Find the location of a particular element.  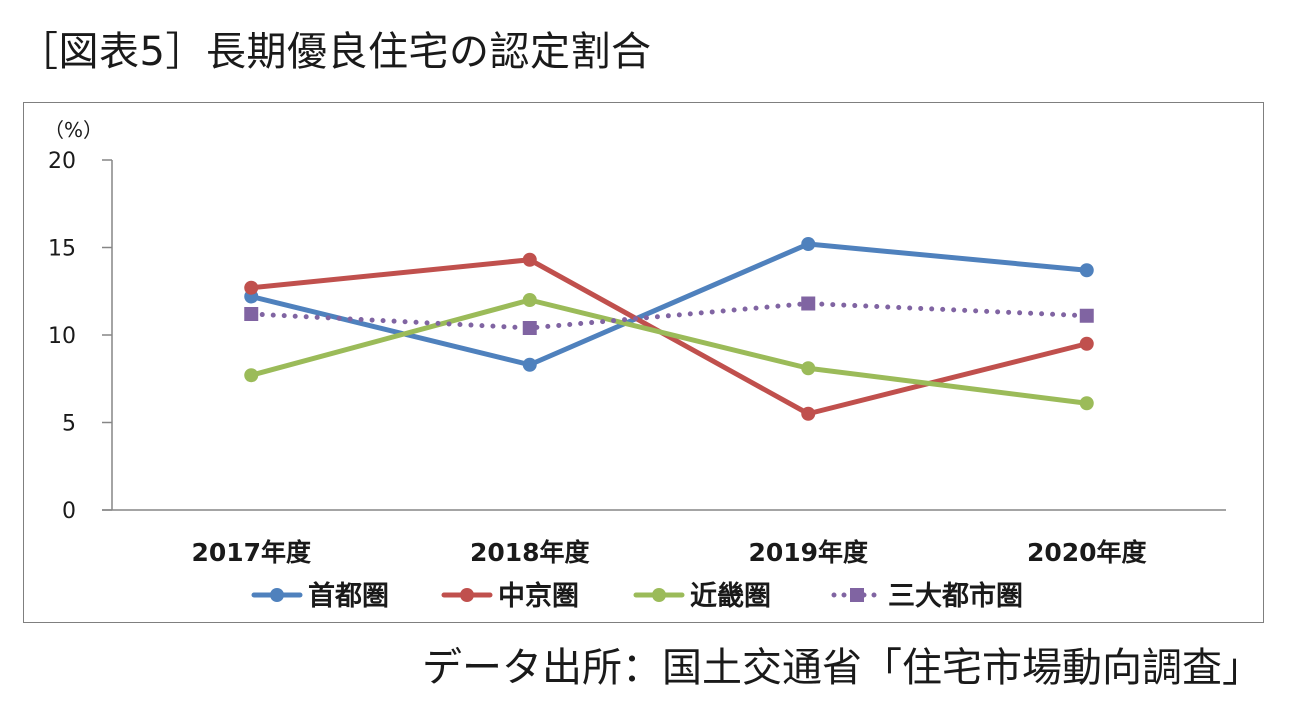

x-tick-label: 2017年度 is located at coordinates (251, 552).